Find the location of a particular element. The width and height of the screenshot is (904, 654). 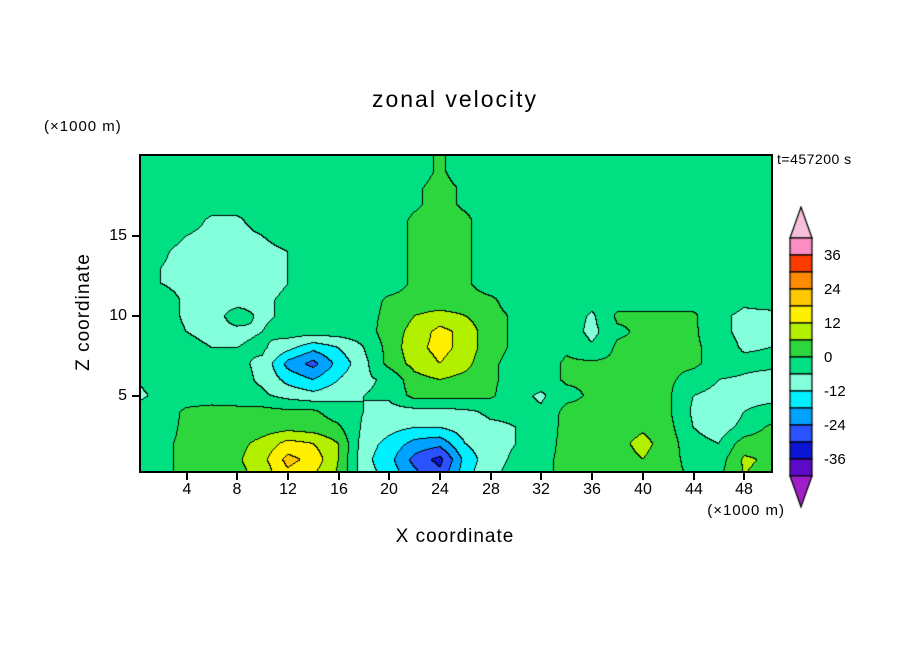

y-axis-label: Z coordinate is located at coordinates (83, 312).